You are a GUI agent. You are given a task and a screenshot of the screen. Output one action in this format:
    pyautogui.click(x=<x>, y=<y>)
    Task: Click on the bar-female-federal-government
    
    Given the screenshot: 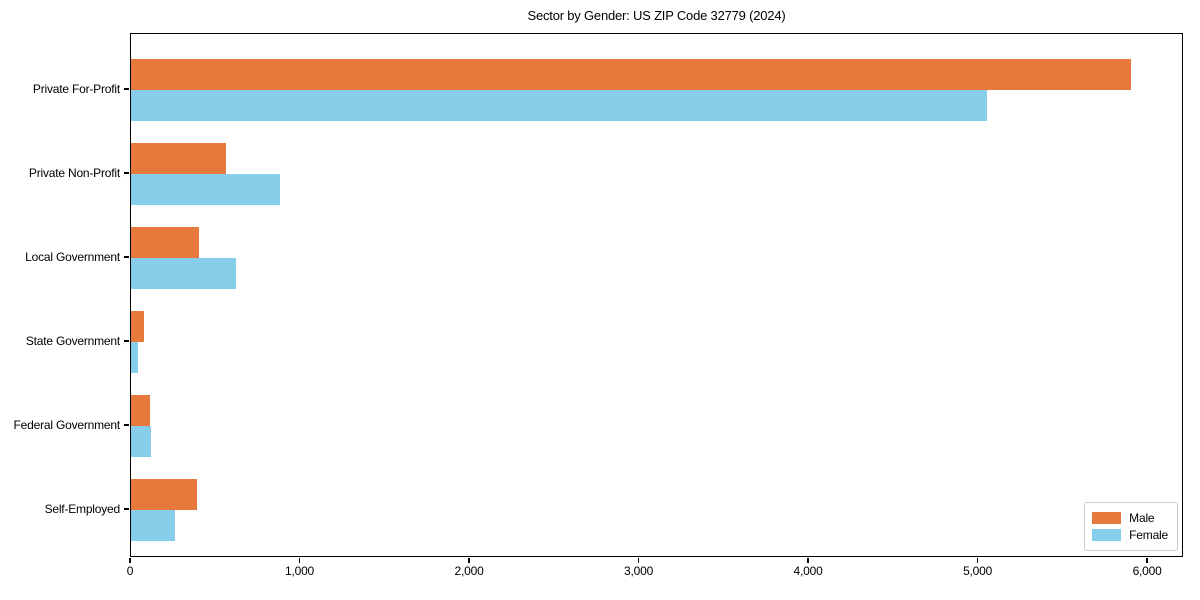 What is the action you would take?
    pyautogui.click(x=141, y=441)
    